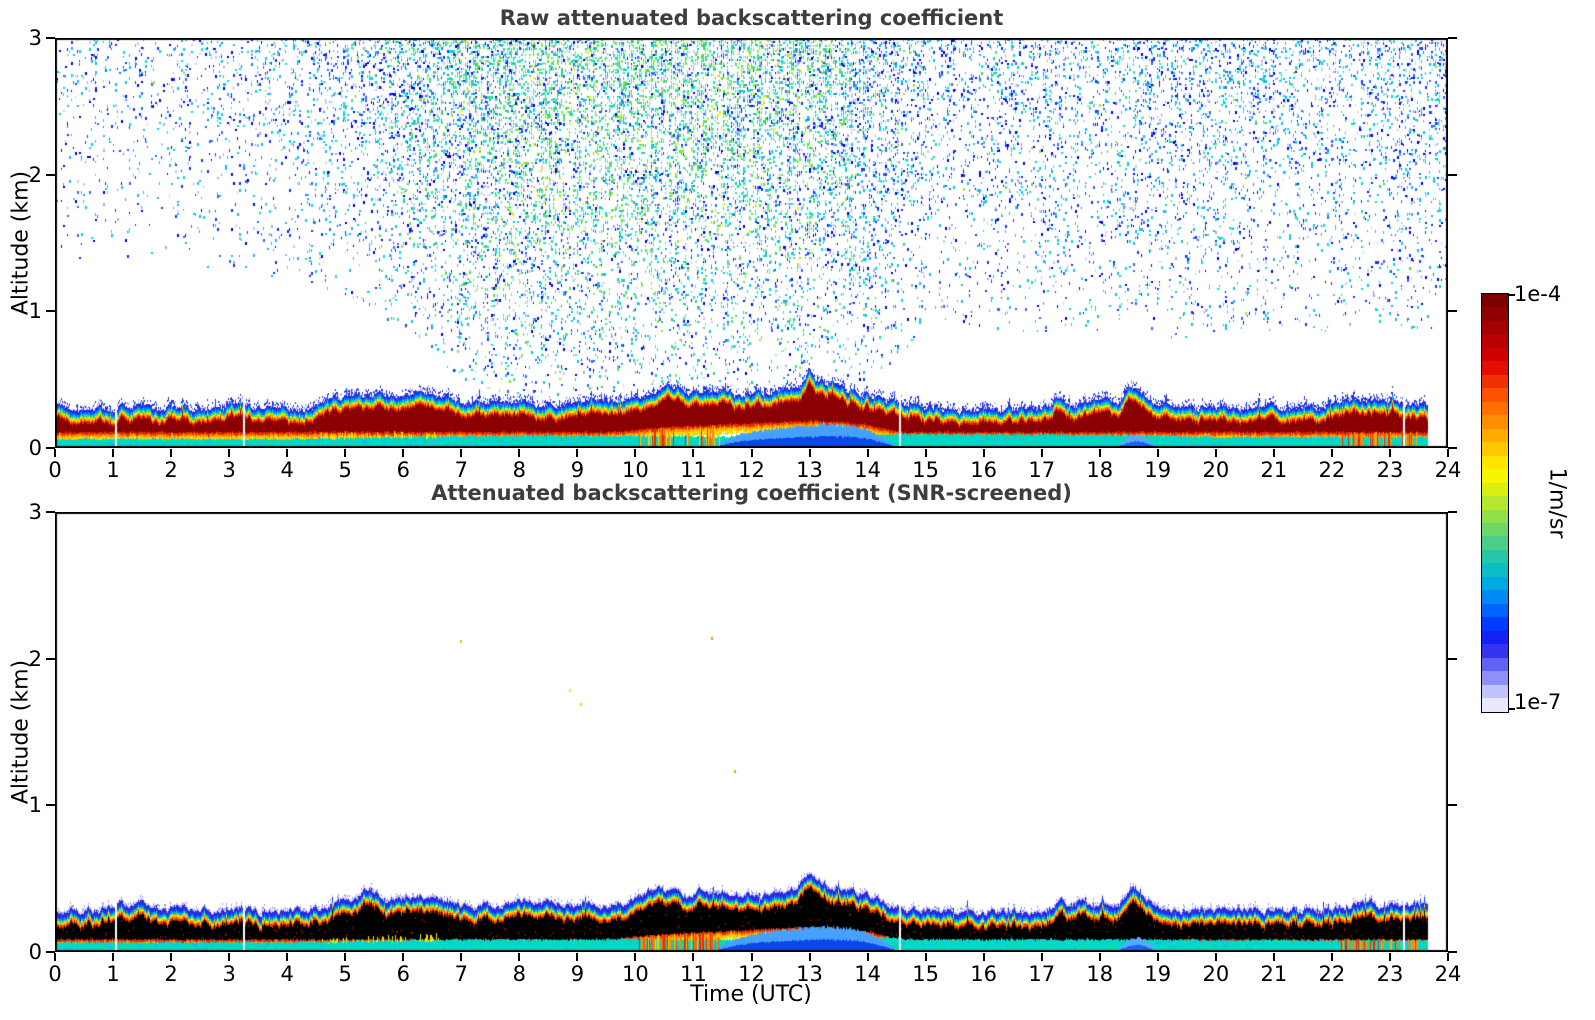 This screenshot has height=1020, width=1595. I want to click on panel1-y-axis-label: Altitude (km), so click(21, 243).